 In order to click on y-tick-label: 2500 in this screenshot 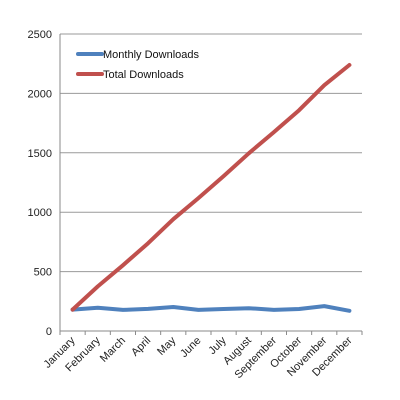, I will do `click(40, 35)`.